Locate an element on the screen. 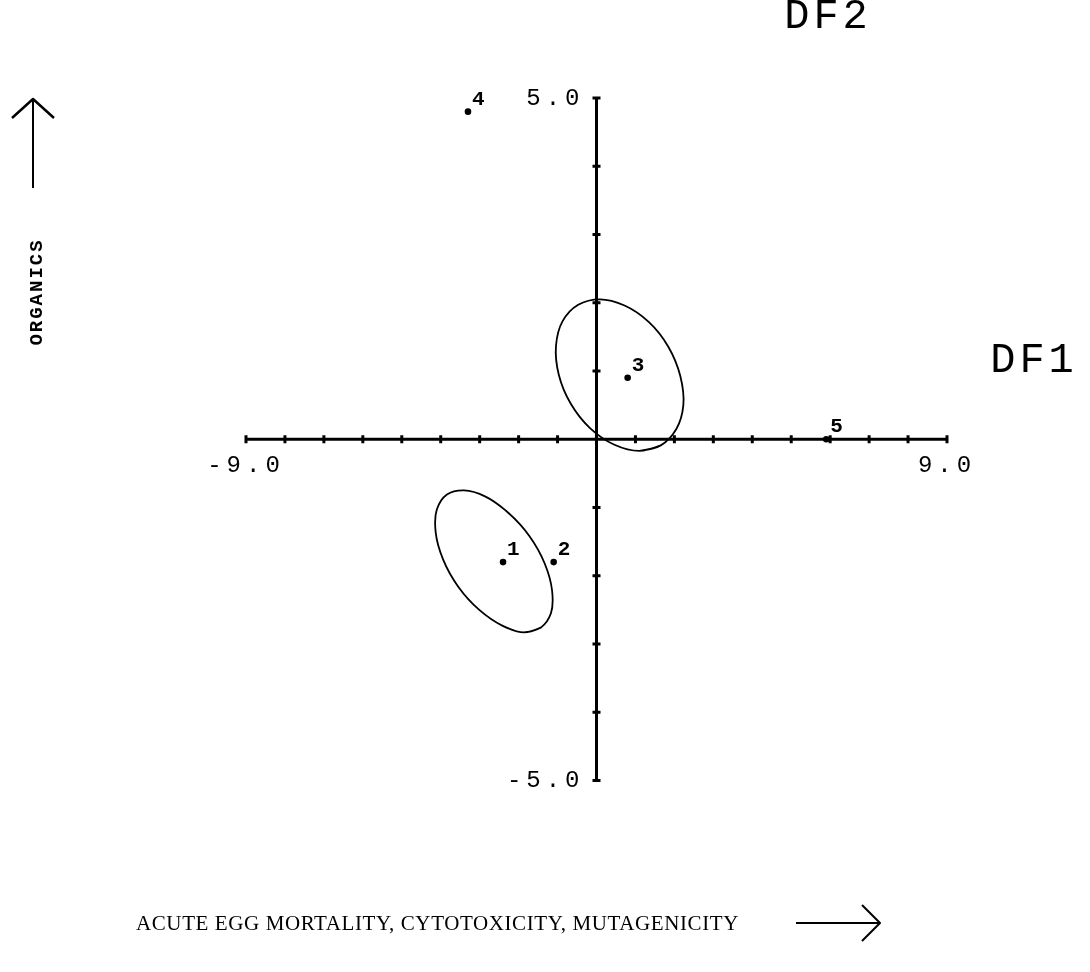  y-axis-title: DF2 is located at coordinates (828, 20).